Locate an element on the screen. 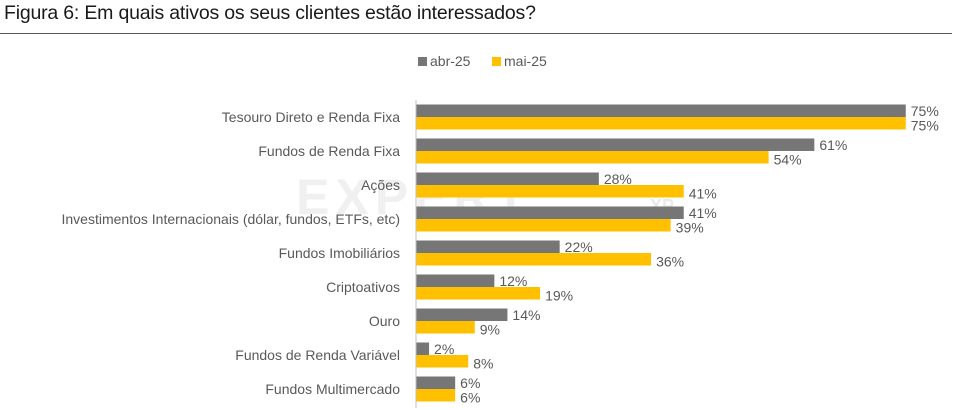 This screenshot has height=410, width=954. category-label: Criptoativos is located at coordinates (363, 287).